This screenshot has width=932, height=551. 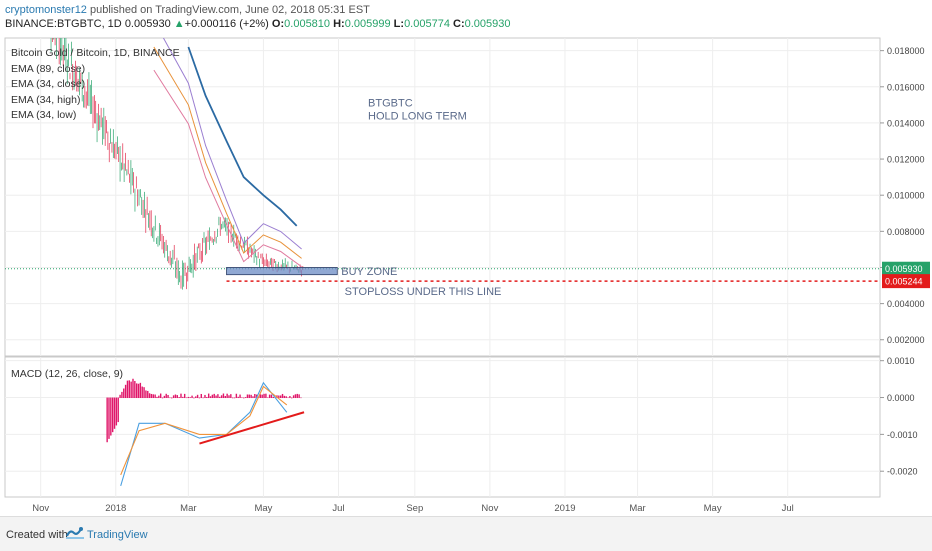 I want to click on high-label: H:, so click(x=339, y=24).